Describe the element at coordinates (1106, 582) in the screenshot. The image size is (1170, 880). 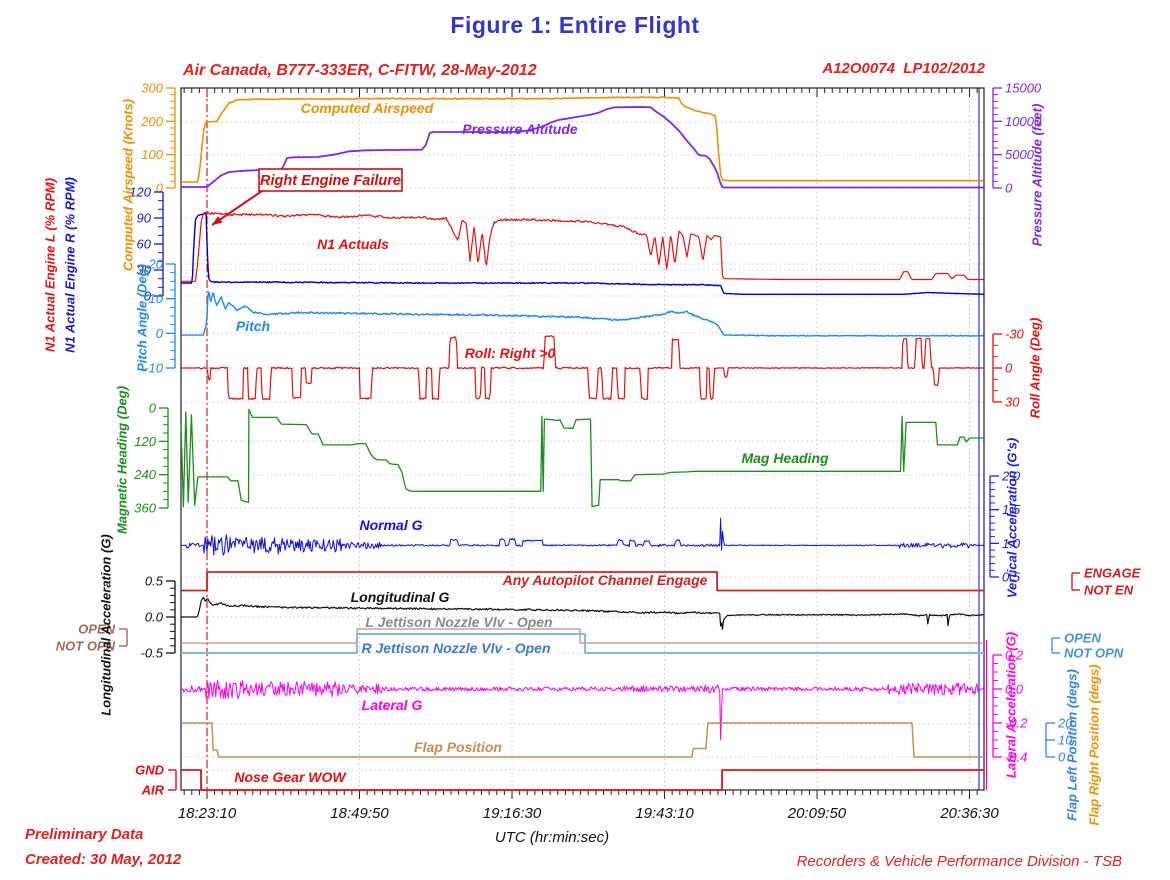
I see `autopilot-state-right: ENGAGE NOT EN` at that location.